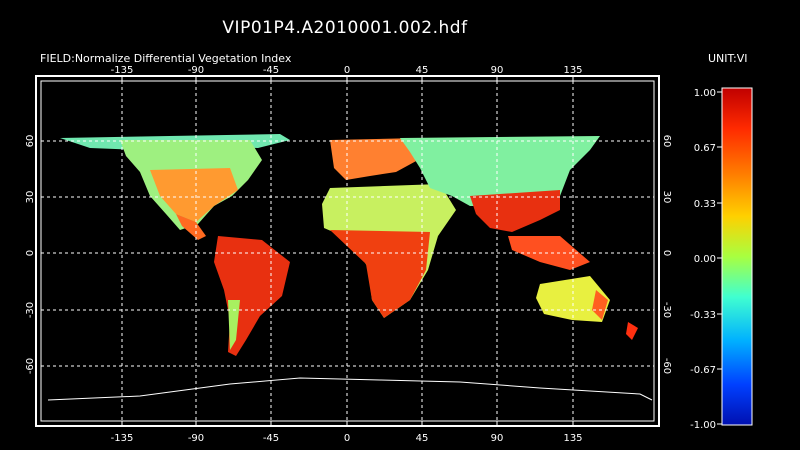 The image size is (800, 450). I want to click on coast-antarctica, so click(350, 389).